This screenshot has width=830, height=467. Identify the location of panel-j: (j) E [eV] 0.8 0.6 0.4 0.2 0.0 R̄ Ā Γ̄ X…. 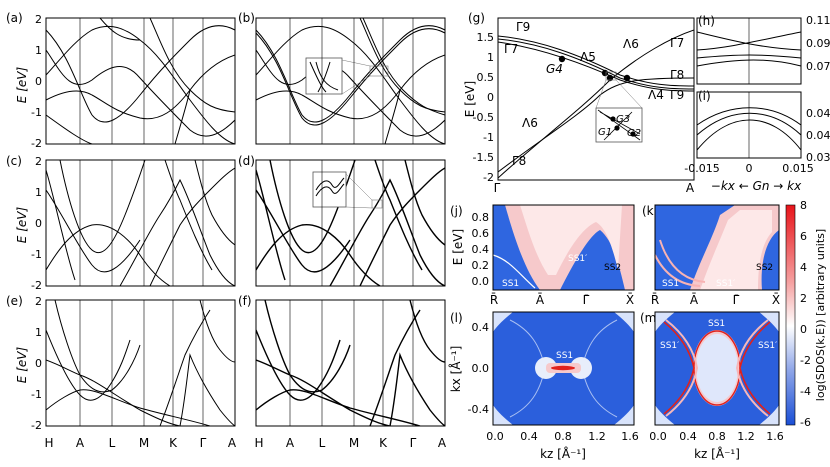
(542, 255).